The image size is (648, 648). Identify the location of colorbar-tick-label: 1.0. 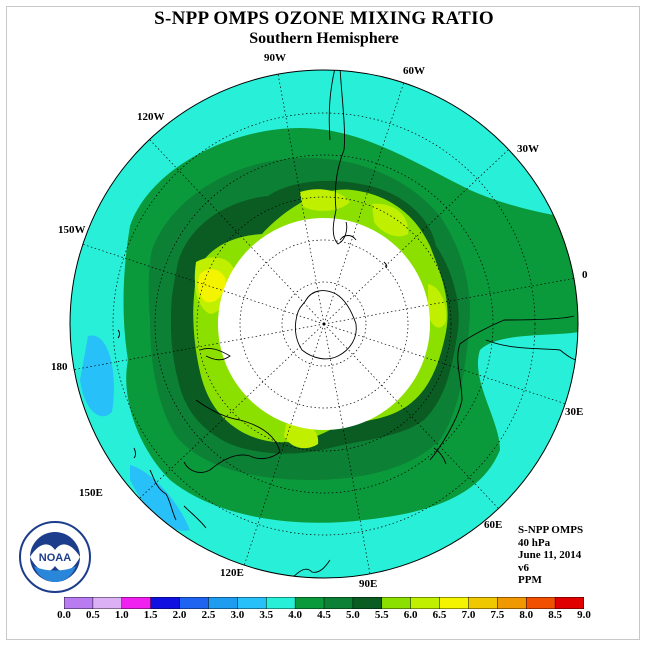
(121, 615).